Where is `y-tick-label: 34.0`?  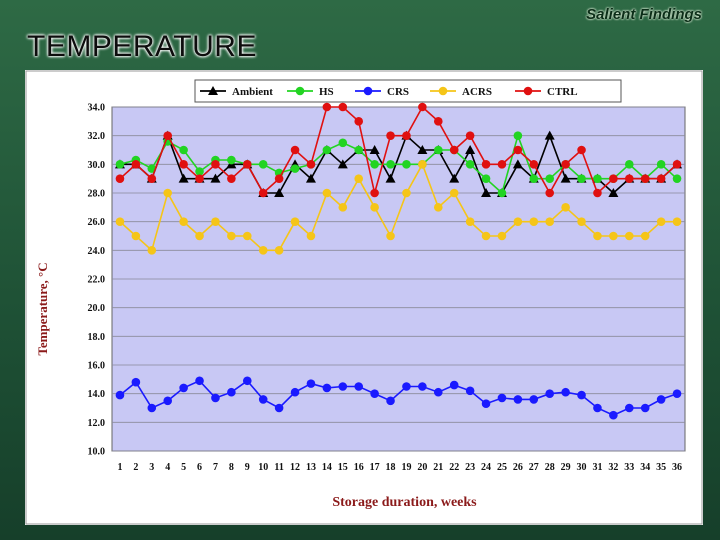
y-tick-label: 34.0 is located at coordinates (97, 108).